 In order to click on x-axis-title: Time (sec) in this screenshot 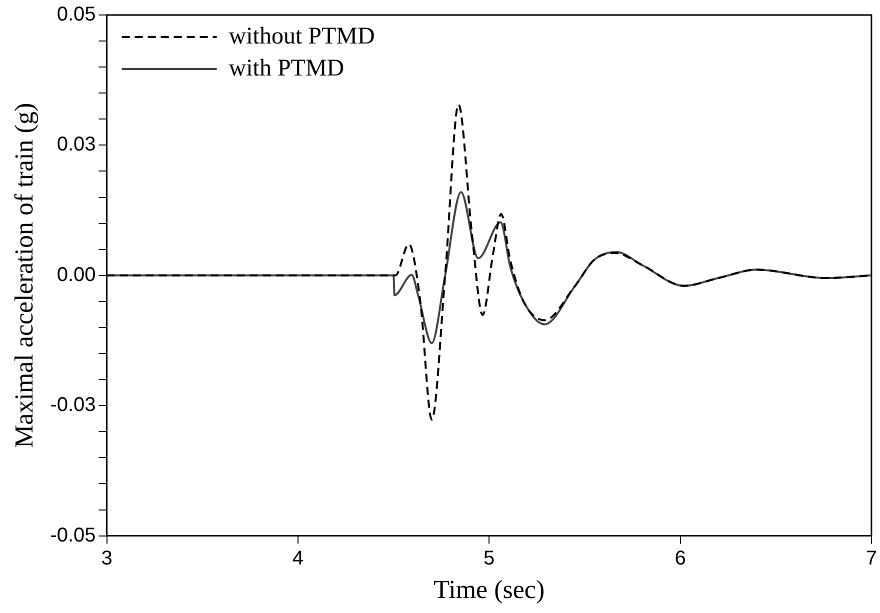, I will do `click(489, 589)`.